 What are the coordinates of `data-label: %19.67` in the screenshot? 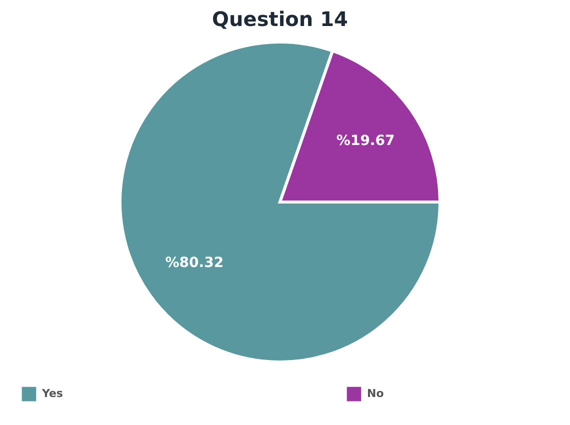 It's located at (365, 141).